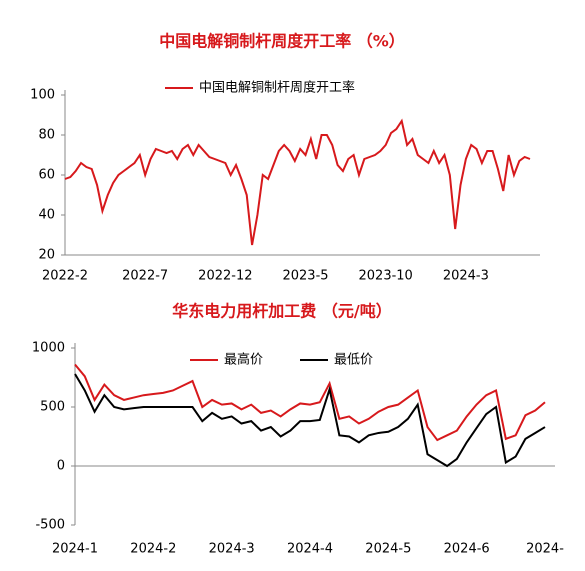 The width and height of the screenshot is (585, 571). What do you see at coordinates (243, 360) in the screenshot?
I see `legend-label: 最高价` at bounding box center [243, 360].